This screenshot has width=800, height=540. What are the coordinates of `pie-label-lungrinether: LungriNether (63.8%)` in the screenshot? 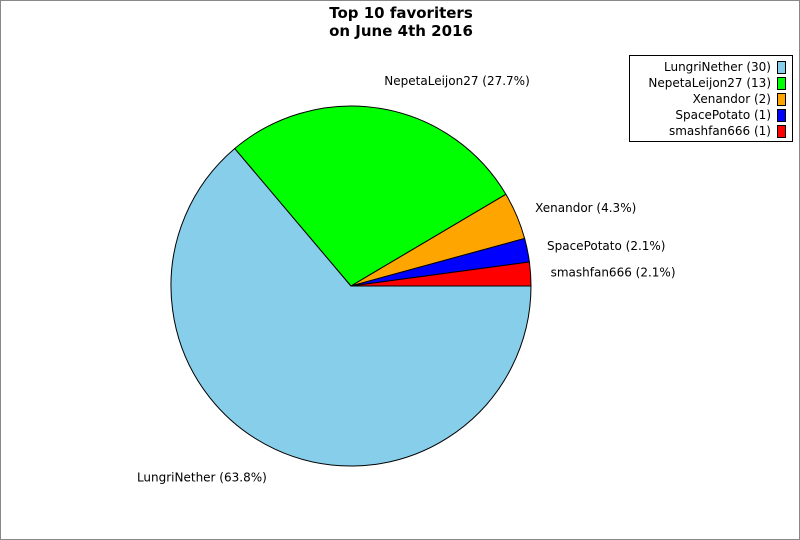 It's located at (202, 477).